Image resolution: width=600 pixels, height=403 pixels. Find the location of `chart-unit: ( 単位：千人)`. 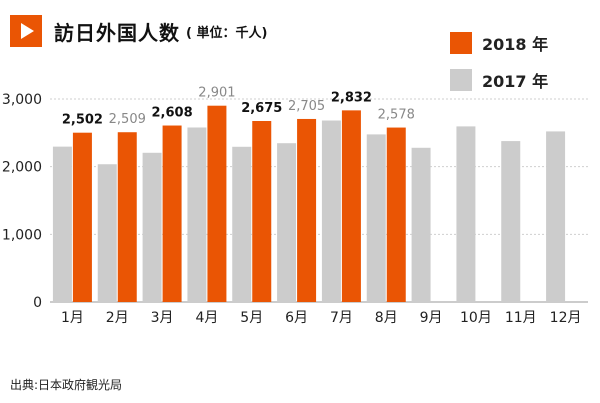

chart-unit: ( 単位：千人) is located at coordinates (227, 33).